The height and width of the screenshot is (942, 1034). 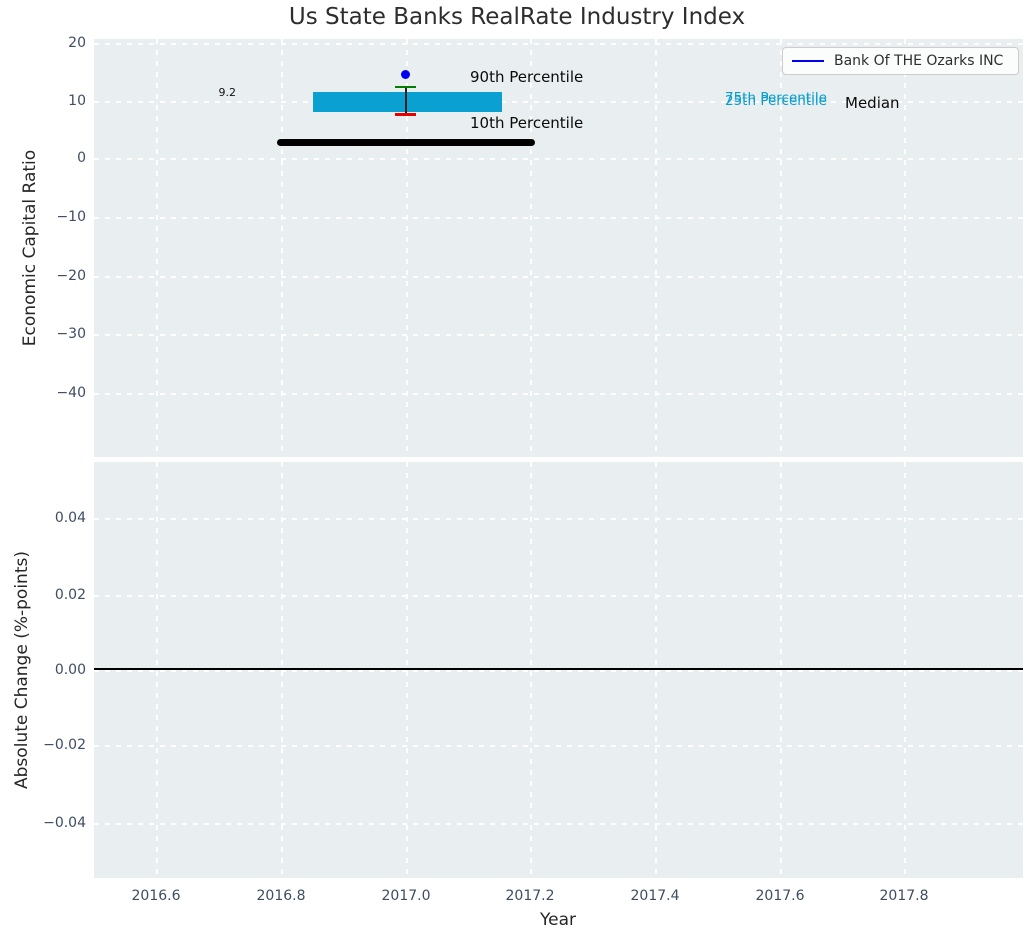 I want to click on errorbar-stem, so click(x=406, y=100).